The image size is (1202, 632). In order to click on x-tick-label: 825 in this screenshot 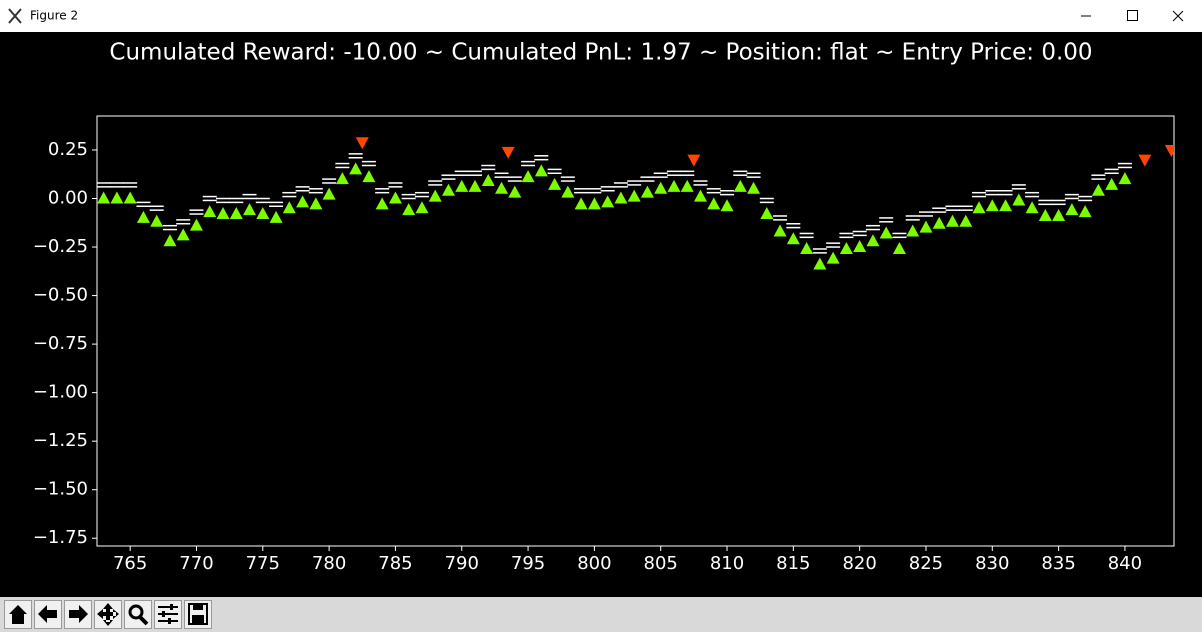, I will do `click(926, 563)`.